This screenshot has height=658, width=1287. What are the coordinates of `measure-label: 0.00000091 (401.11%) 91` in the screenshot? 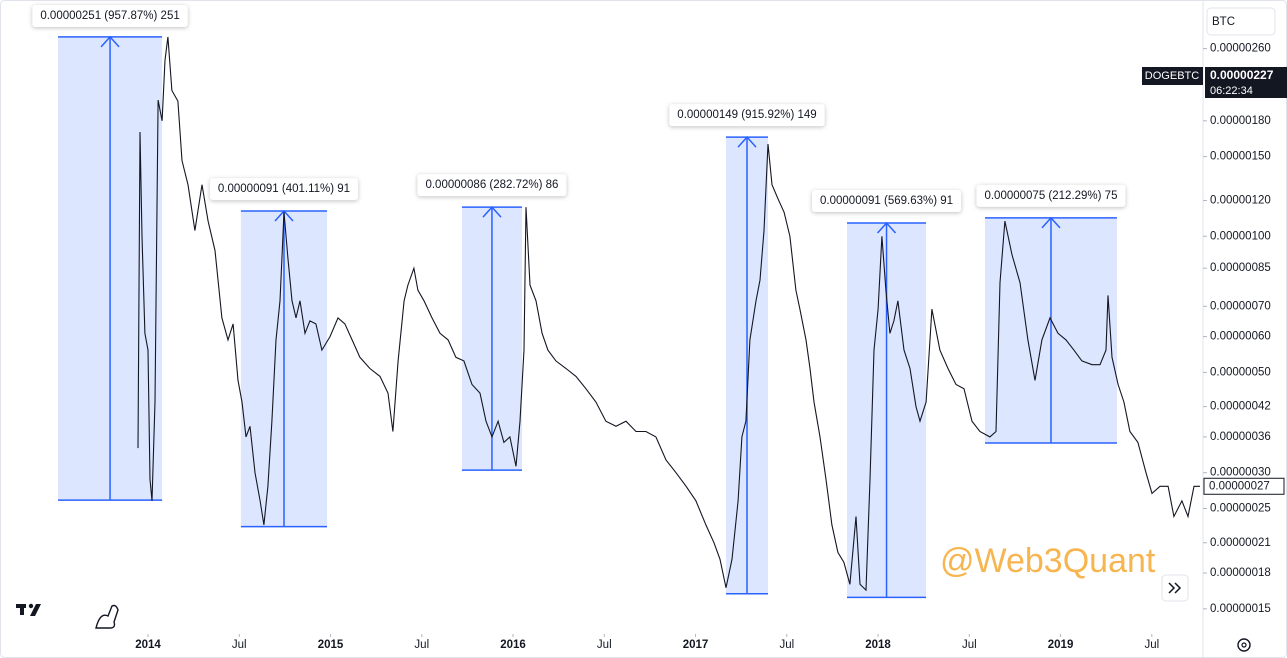 It's located at (284, 189).